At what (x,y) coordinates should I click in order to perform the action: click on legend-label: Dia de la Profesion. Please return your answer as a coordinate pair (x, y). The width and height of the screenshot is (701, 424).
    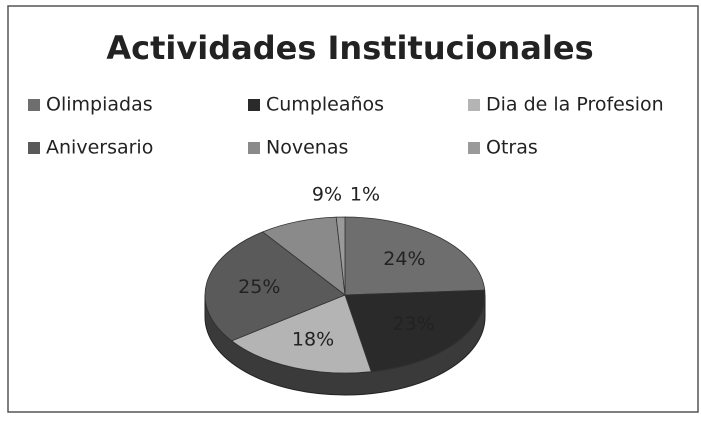
    Looking at the image, I should click on (575, 105).